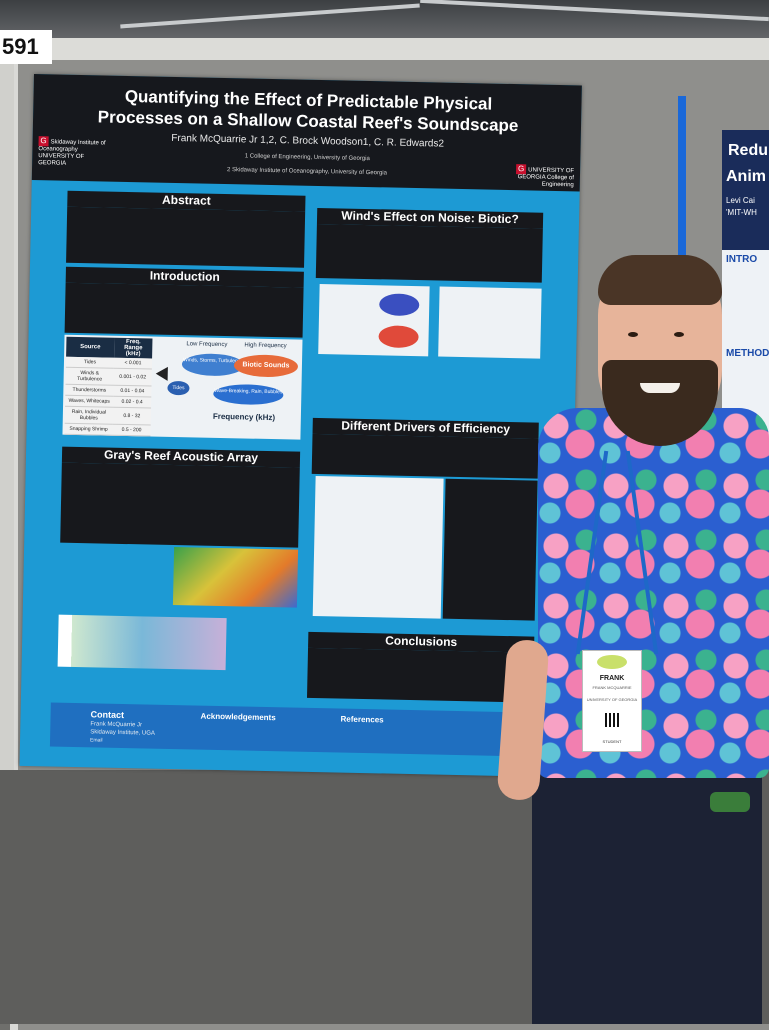  What do you see at coordinates (730, 802) in the screenshot?
I see `wristwatch` at bounding box center [730, 802].